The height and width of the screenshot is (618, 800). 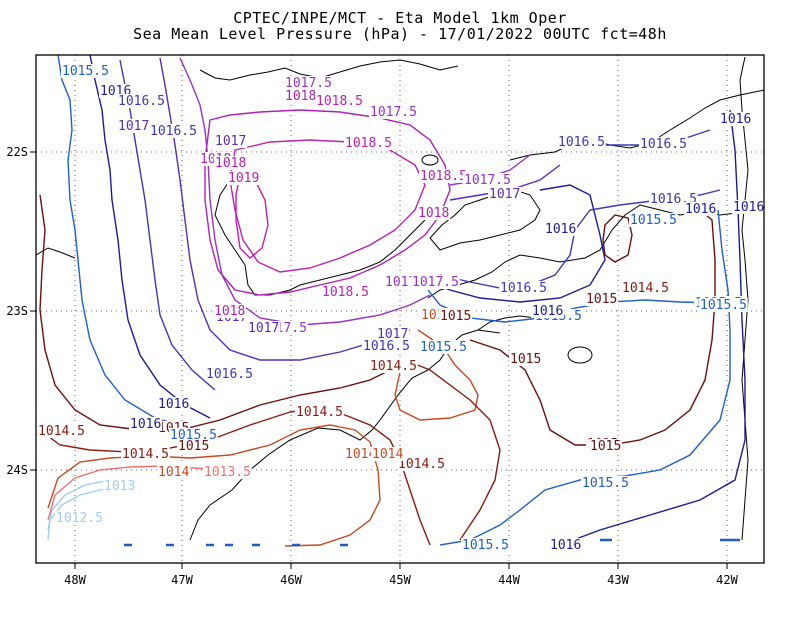 I want to click on contour-label: 1013.5, so click(x=227, y=472).